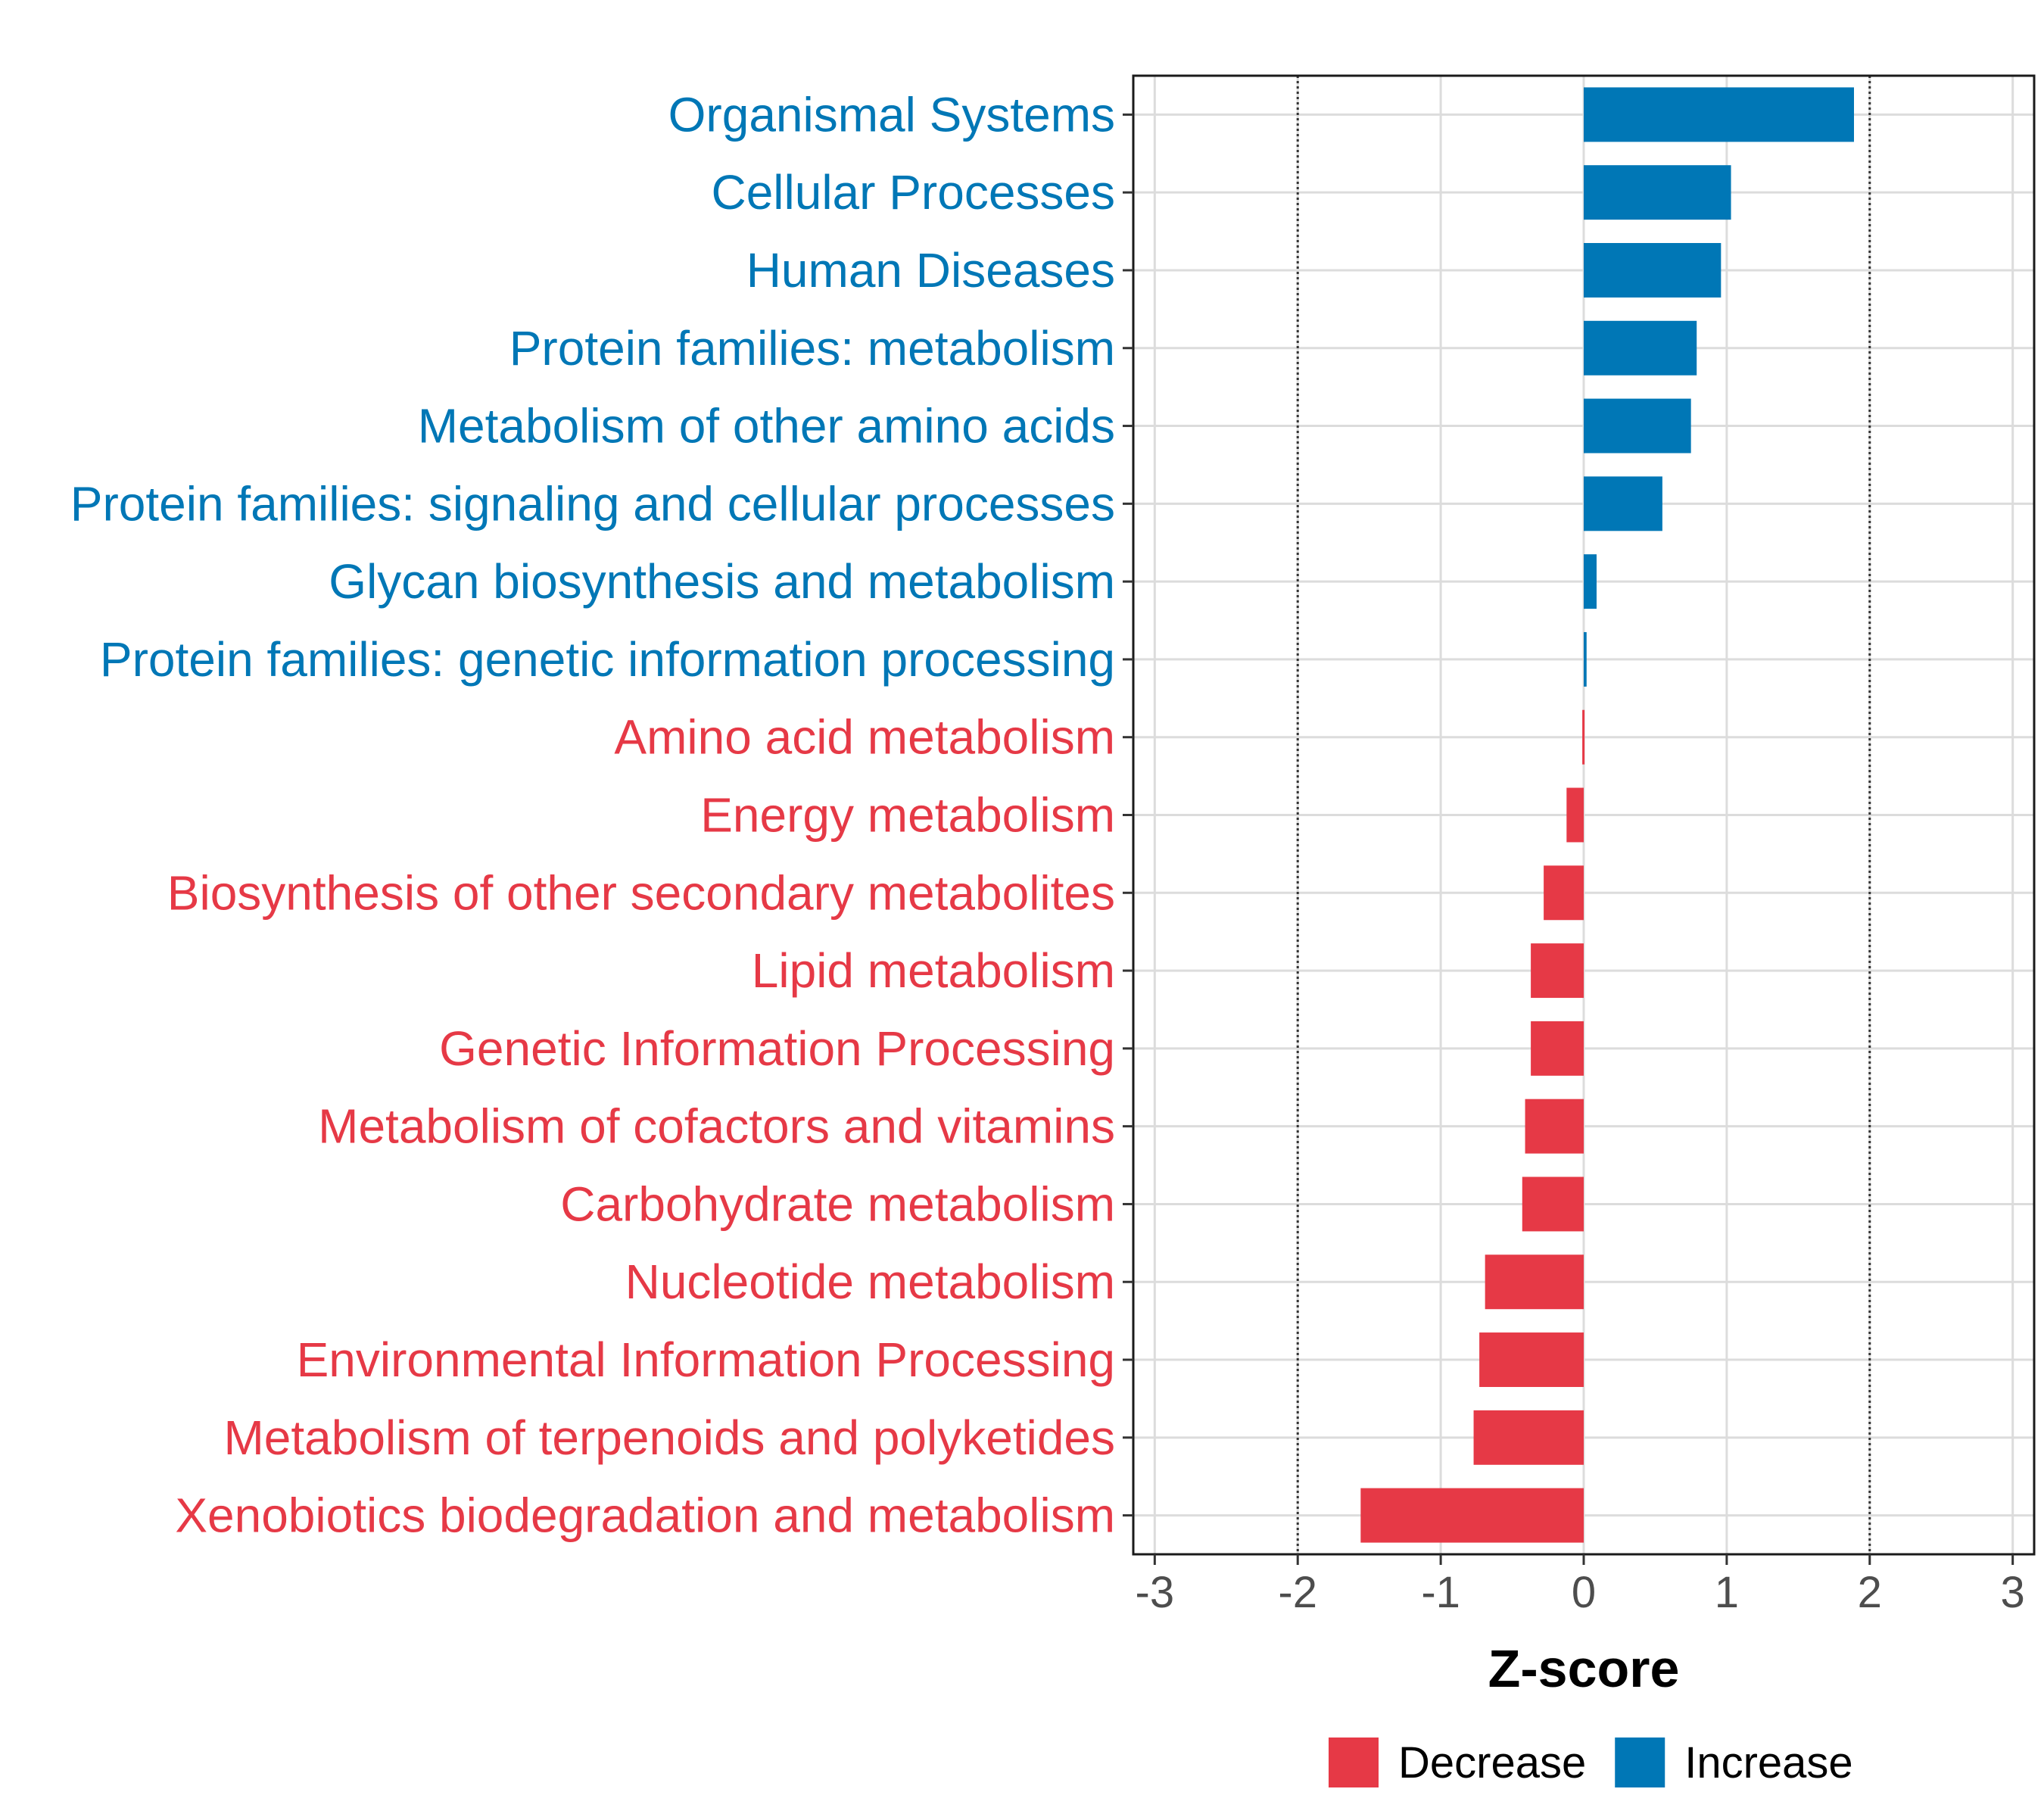 Image resolution: width=2044 pixels, height=1817 pixels. Describe the element at coordinates (1155, 1592) in the screenshot. I see `x-tick-label: -3` at that location.